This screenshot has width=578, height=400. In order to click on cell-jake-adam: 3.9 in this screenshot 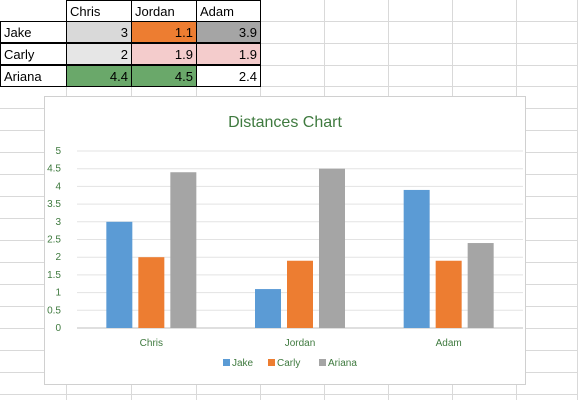, I will do `click(228, 32)`.